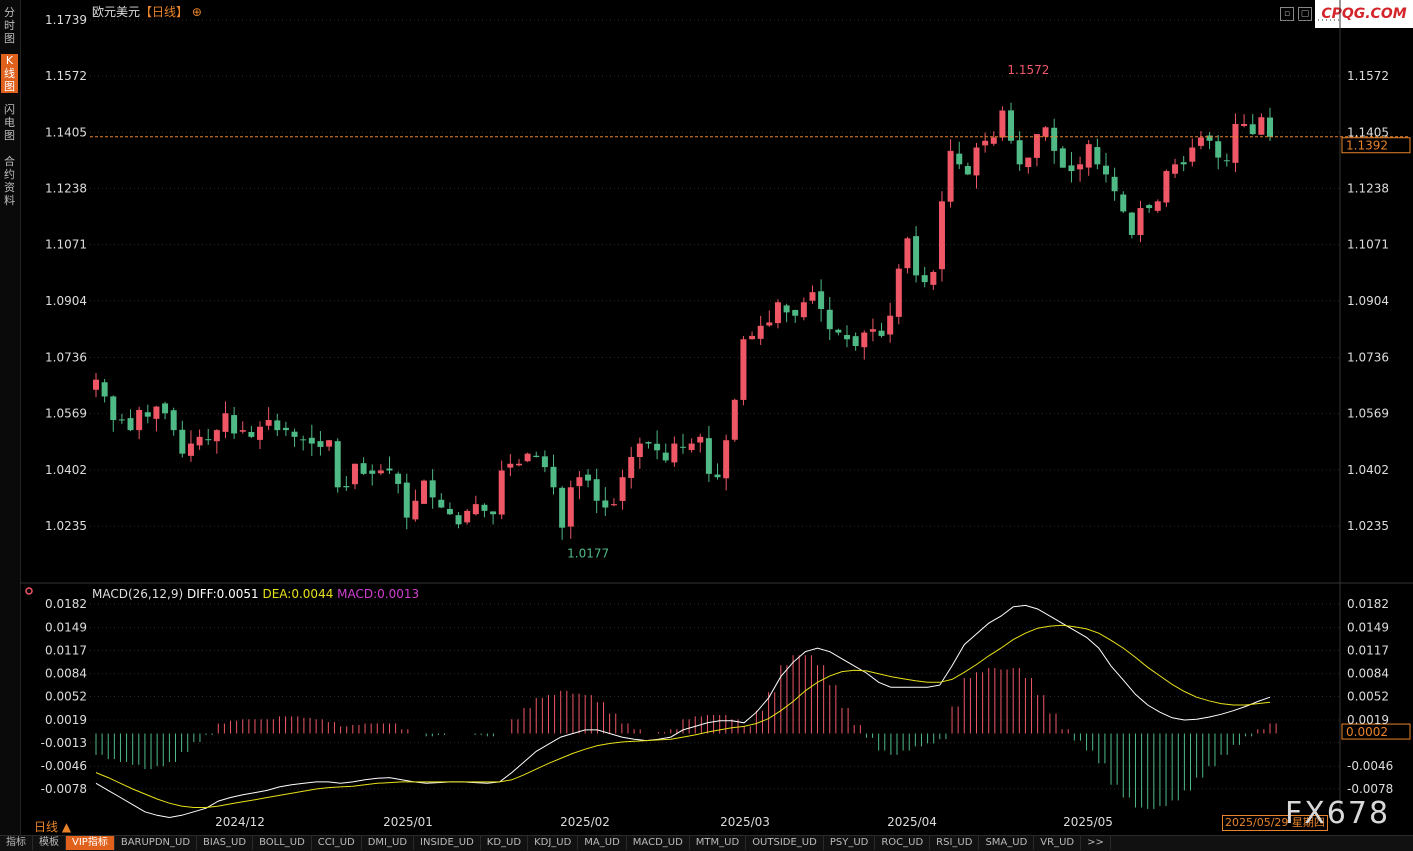  Describe the element at coordinates (64, 789) in the screenshot. I see `macd-tick-left: -0.0078` at that location.